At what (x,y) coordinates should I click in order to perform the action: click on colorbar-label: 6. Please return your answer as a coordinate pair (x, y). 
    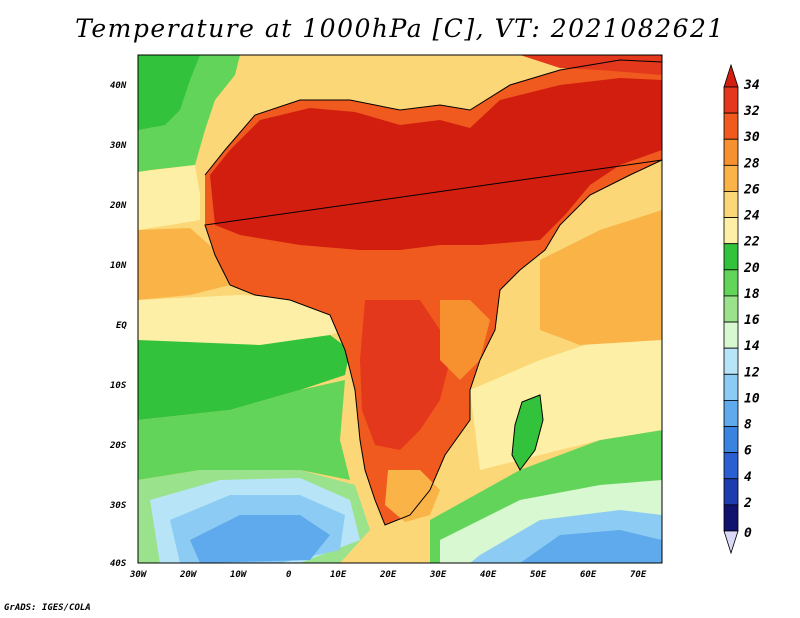
    Looking at the image, I should click on (748, 451).